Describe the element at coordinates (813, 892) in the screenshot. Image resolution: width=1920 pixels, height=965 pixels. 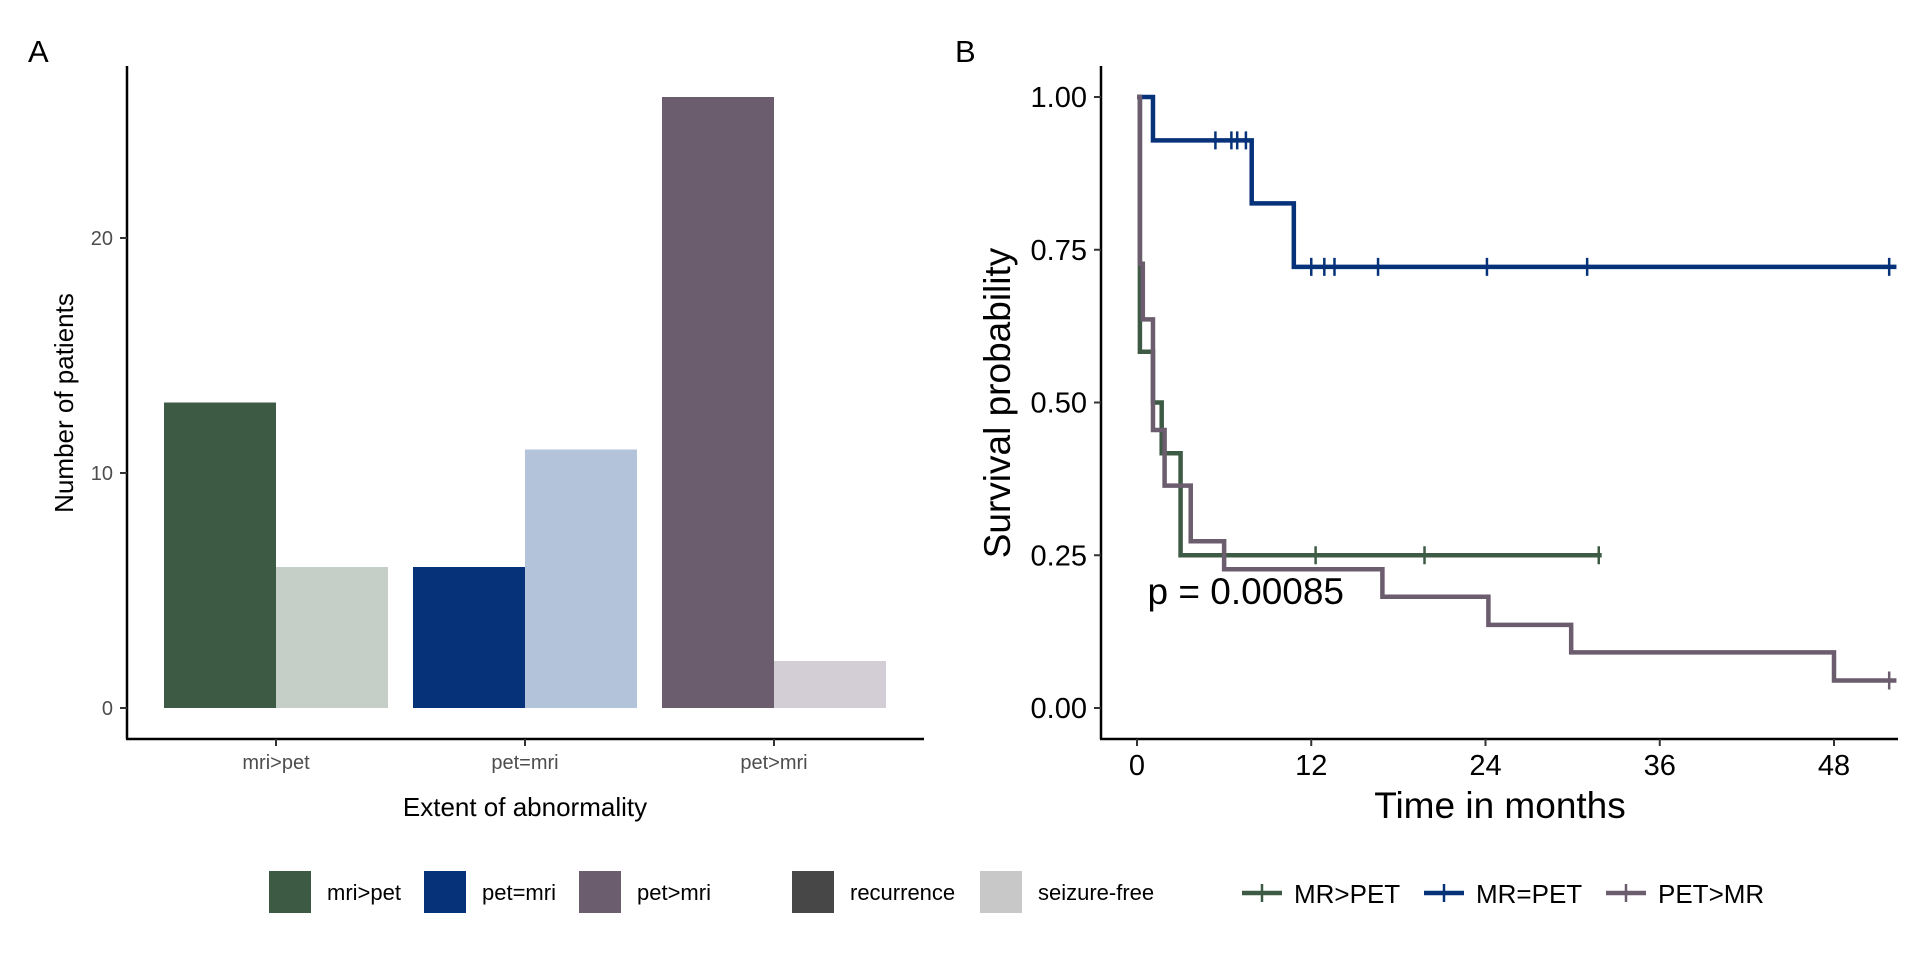
I see `legend-swatch-recurrence` at that location.